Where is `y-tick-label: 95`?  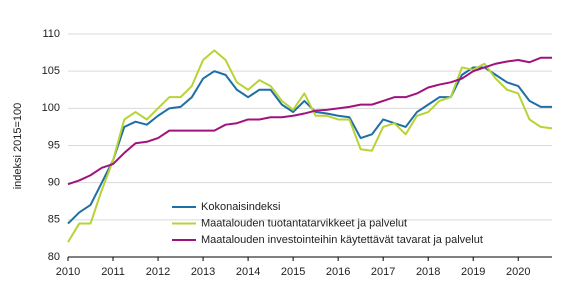
y-tick-label: 95 is located at coordinates (54, 145).